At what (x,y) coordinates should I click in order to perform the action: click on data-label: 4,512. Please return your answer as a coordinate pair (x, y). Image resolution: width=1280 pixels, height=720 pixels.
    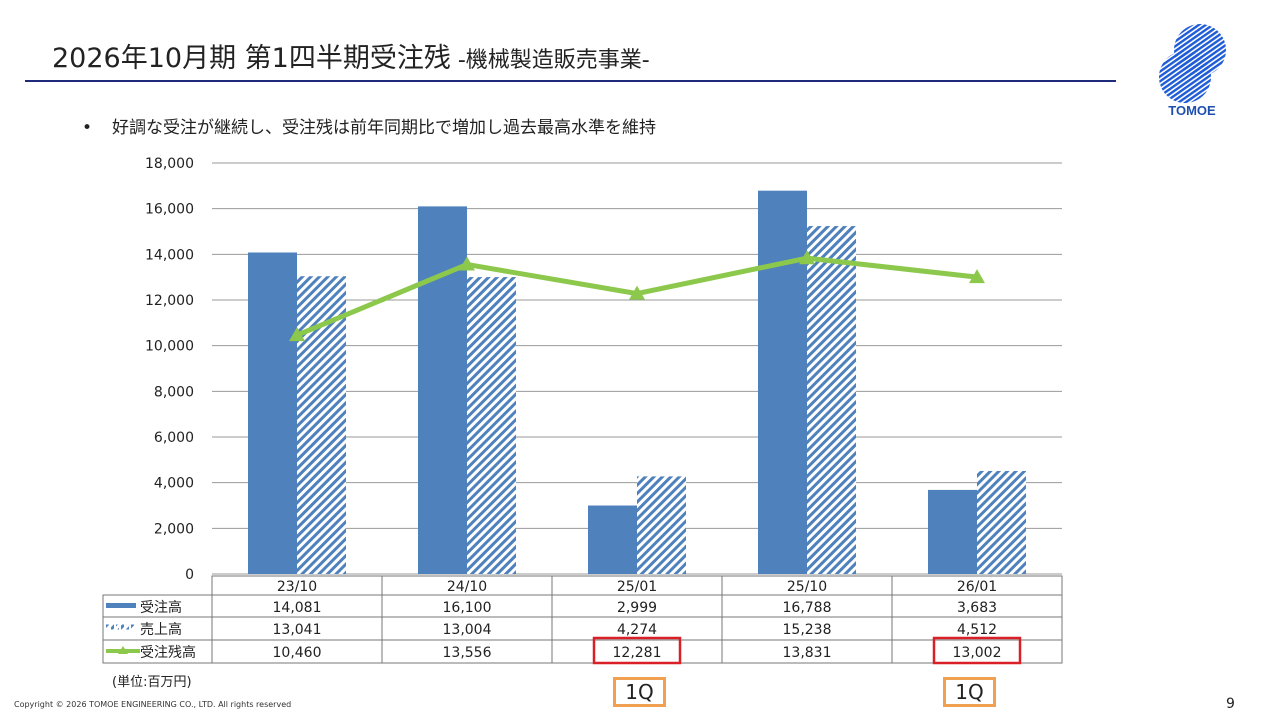
    Looking at the image, I should click on (977, 630).